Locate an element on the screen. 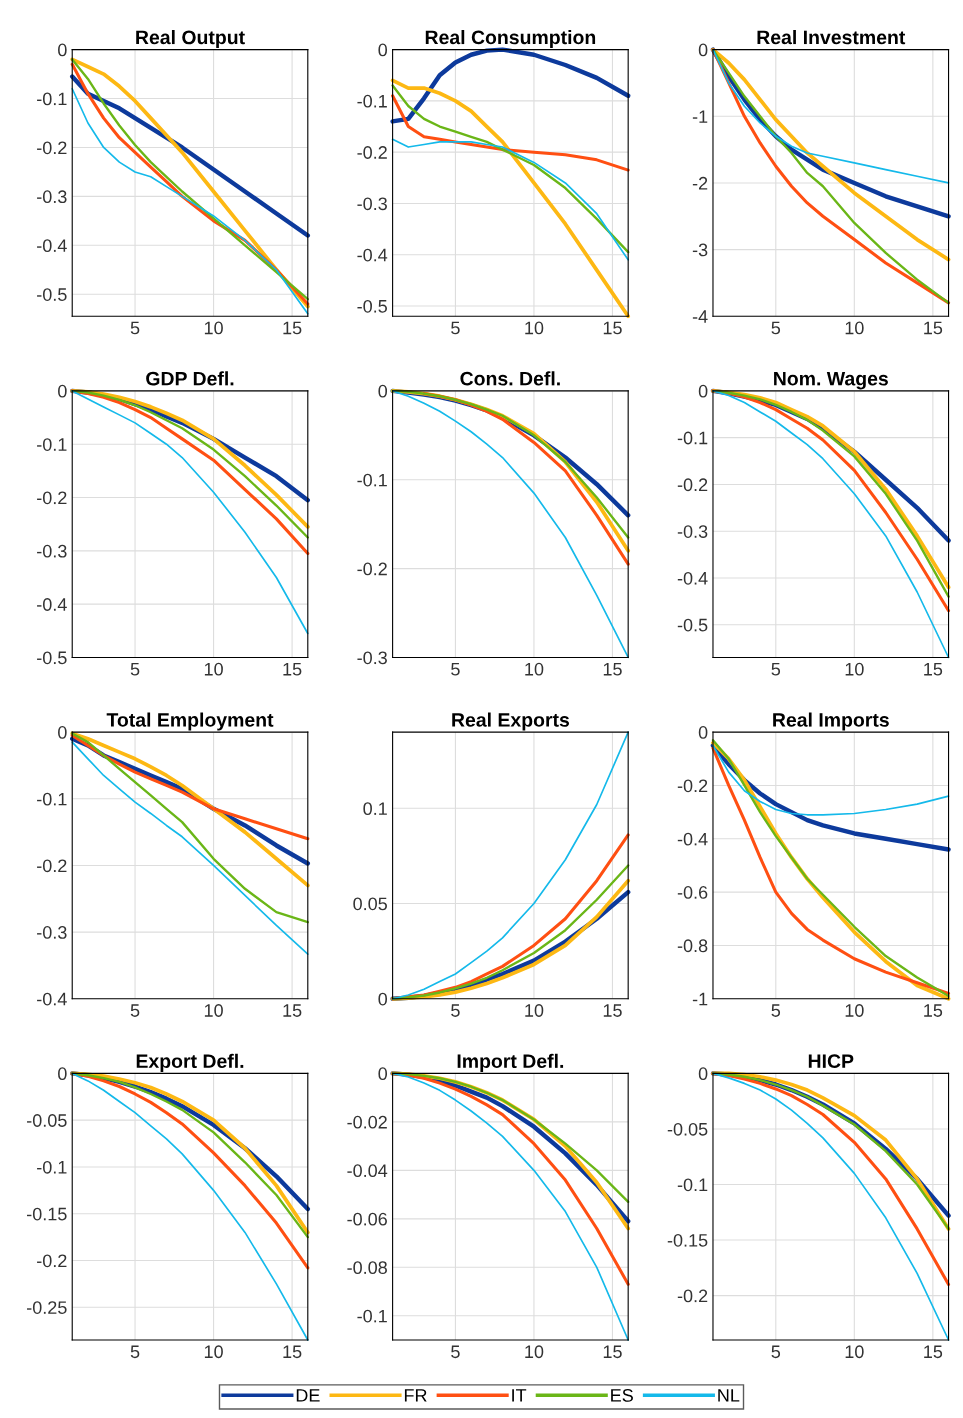 The width and height of the screenshot is (963, 1418). chart-title: Real Exports is located at coordinates (511, 721).